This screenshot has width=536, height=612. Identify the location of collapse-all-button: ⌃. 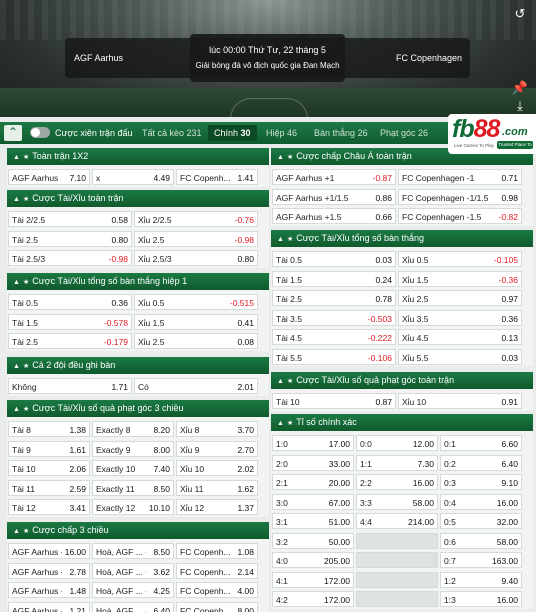
(13, 133).